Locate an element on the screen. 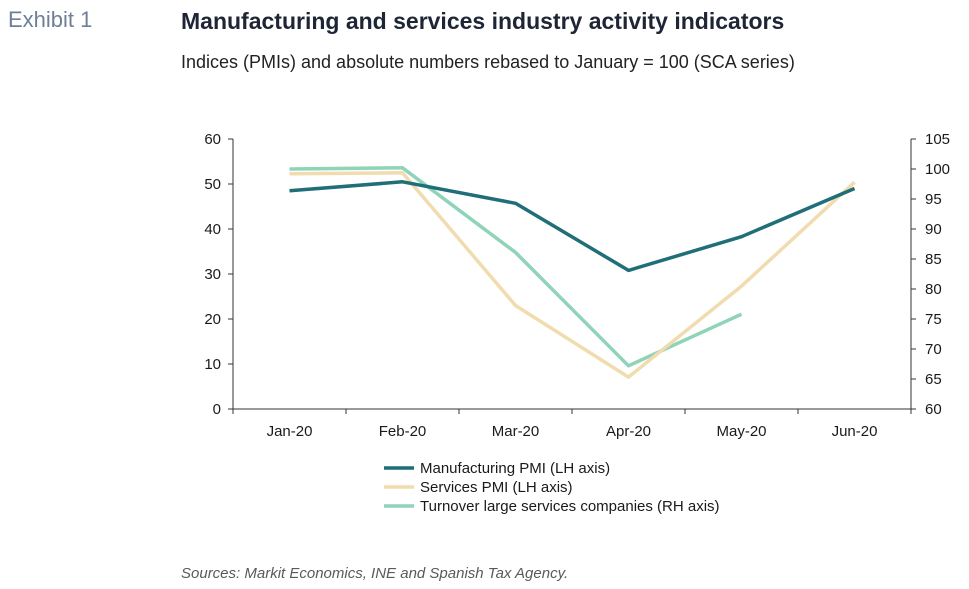  left-axis-tick-label: 30 is located at coordinates (212, 274).